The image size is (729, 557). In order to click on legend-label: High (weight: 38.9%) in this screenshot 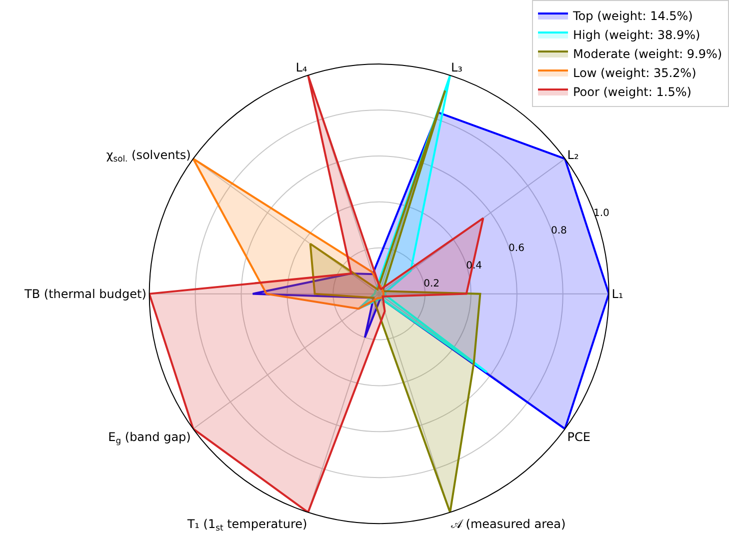, I will do `click(636, 35)`.